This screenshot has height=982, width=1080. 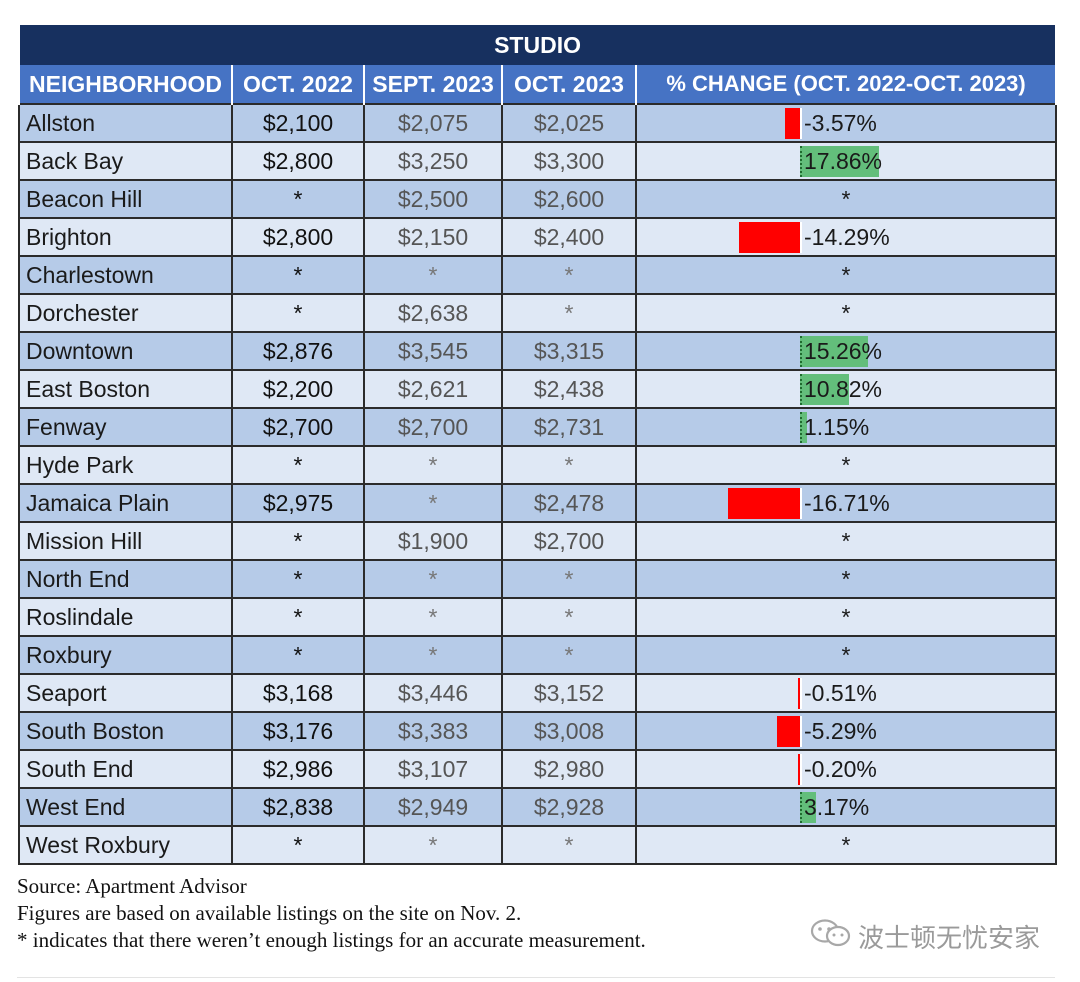 I want to click on sept-2023-cell: $2,500, so click(x=433, y=199).